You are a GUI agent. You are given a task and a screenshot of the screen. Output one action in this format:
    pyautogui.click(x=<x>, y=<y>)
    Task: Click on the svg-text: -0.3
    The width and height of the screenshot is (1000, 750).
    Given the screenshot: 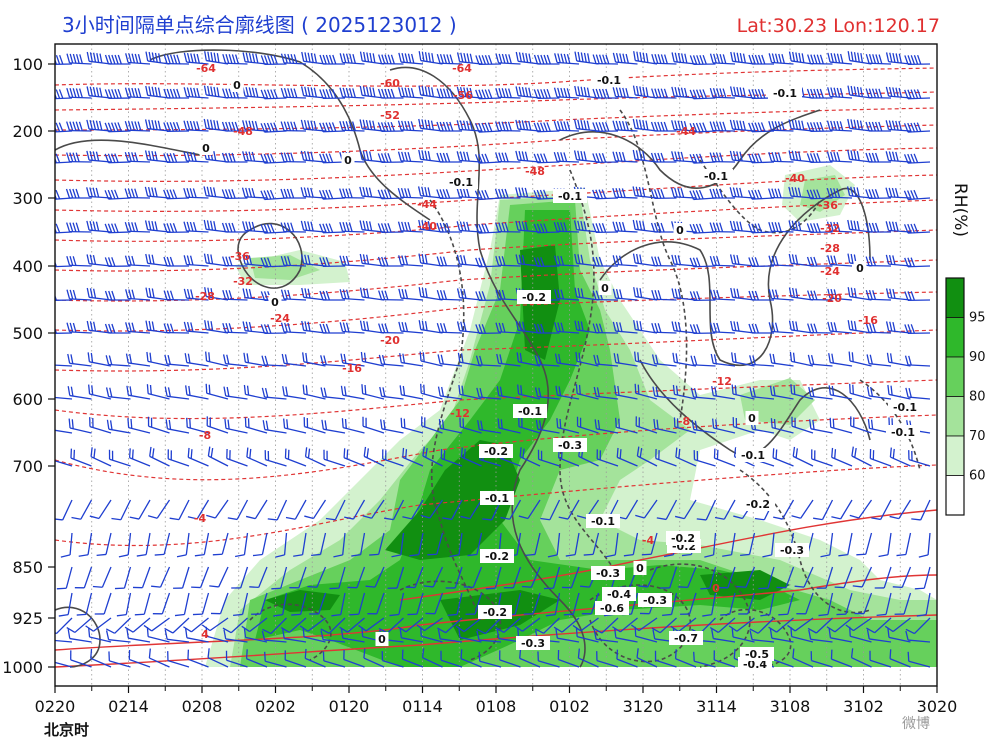 What is the action you would take?
    pyautogui.click(x=792, y=550)
    